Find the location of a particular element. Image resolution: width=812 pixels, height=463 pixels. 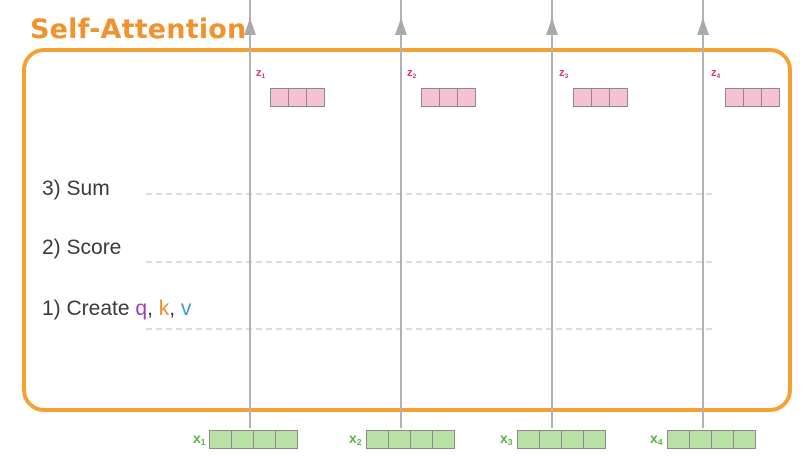

output-label: z4 is located at coordinates (716, 73).